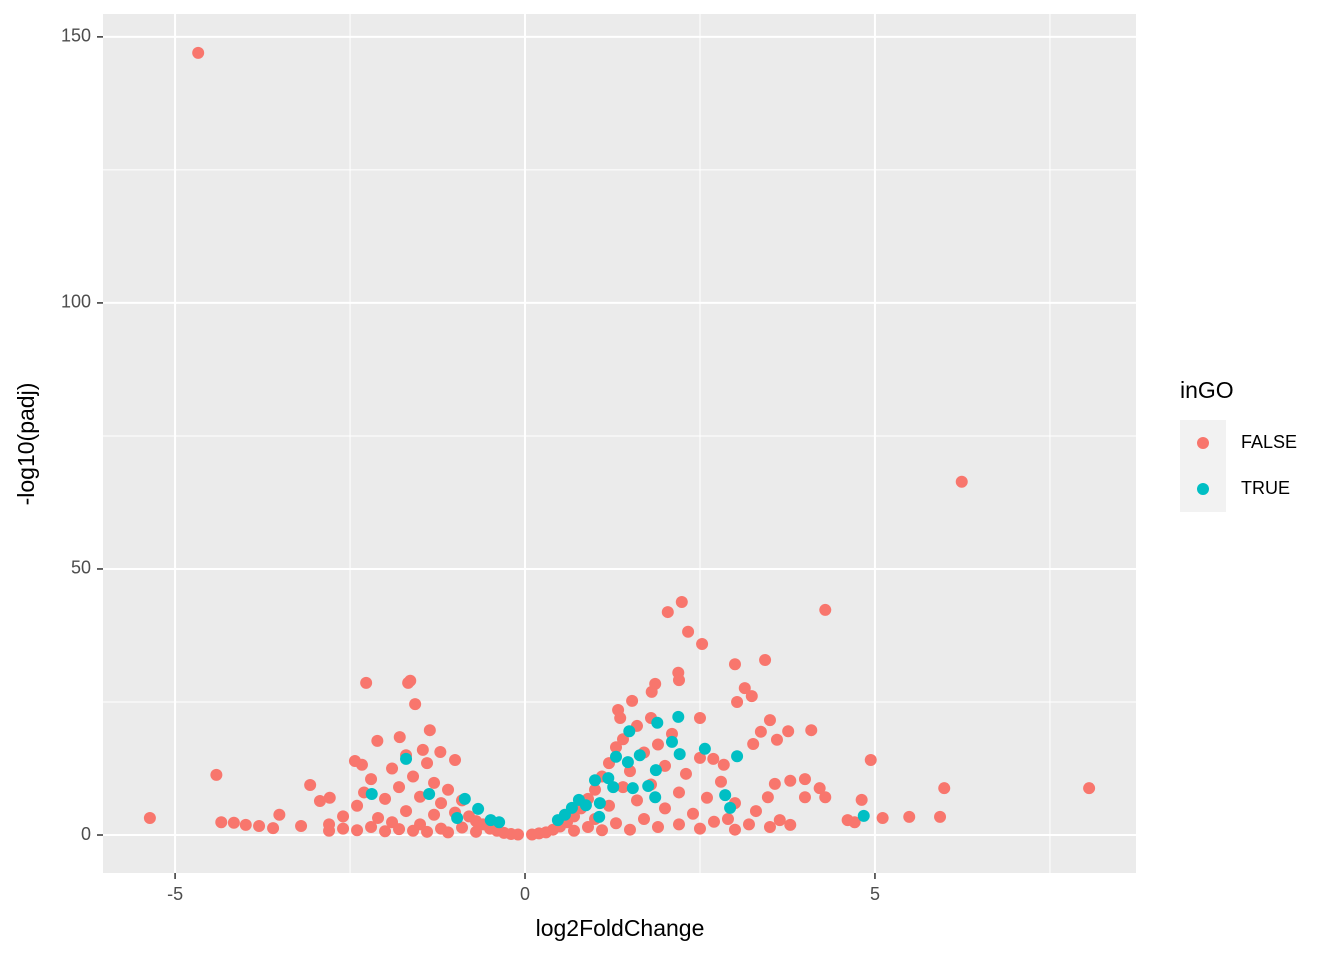 The height and width of the screenshot is (965, 1344). Describe the element at coordinates (875, 894) in the screenshot. I see `x-tick-label: 5` at that location.